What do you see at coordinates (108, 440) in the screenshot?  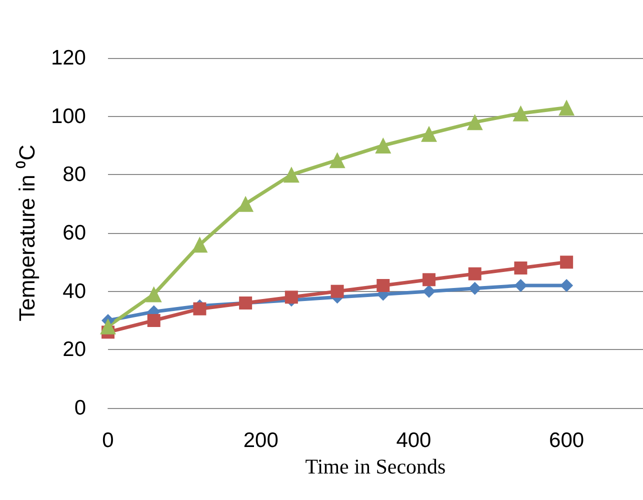 I see `x-tick-label: 0` at bounding box center [108, 440].